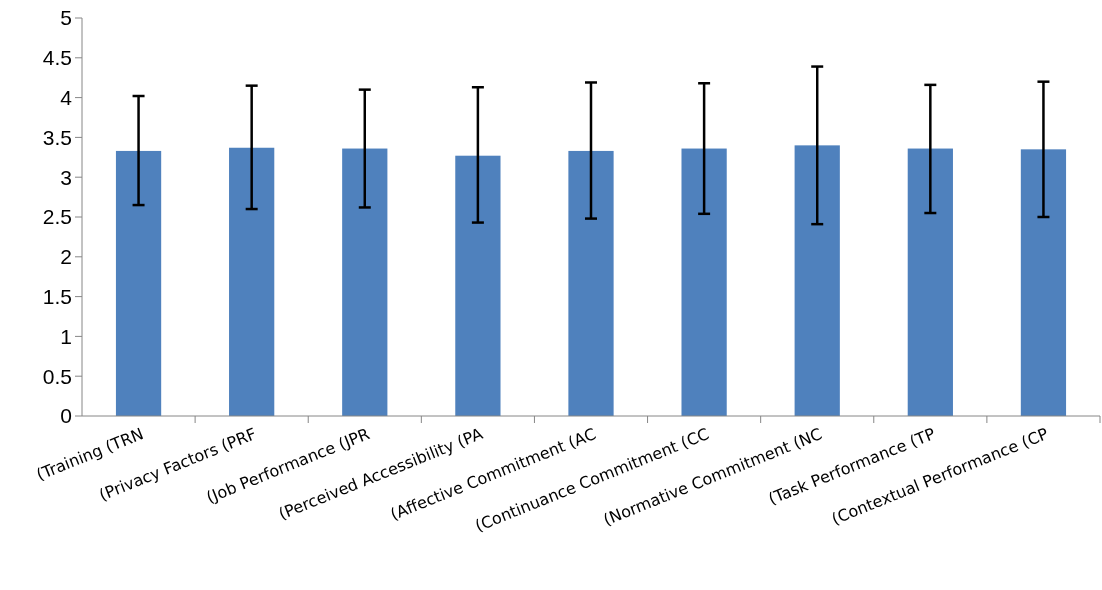  I want to click on y-tick-label: 1, so click(66, 336).